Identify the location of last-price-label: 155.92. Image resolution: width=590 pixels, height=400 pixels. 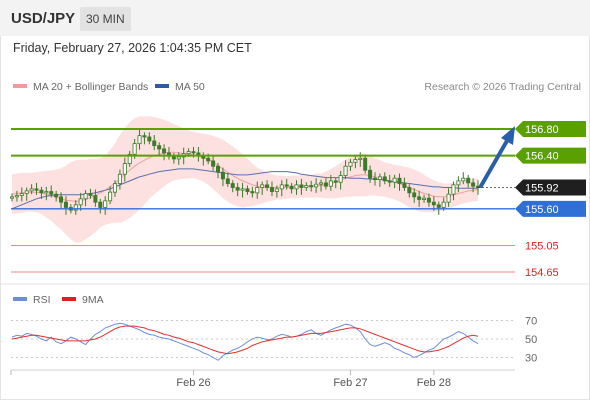
(542, 189).